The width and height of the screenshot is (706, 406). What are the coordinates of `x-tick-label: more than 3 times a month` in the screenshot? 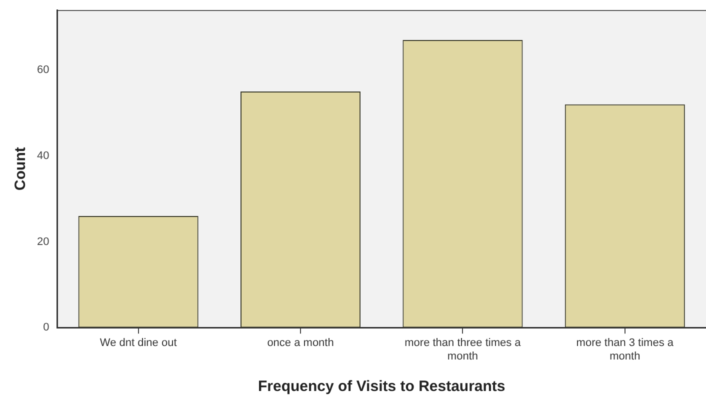 It's located at (625, 349).